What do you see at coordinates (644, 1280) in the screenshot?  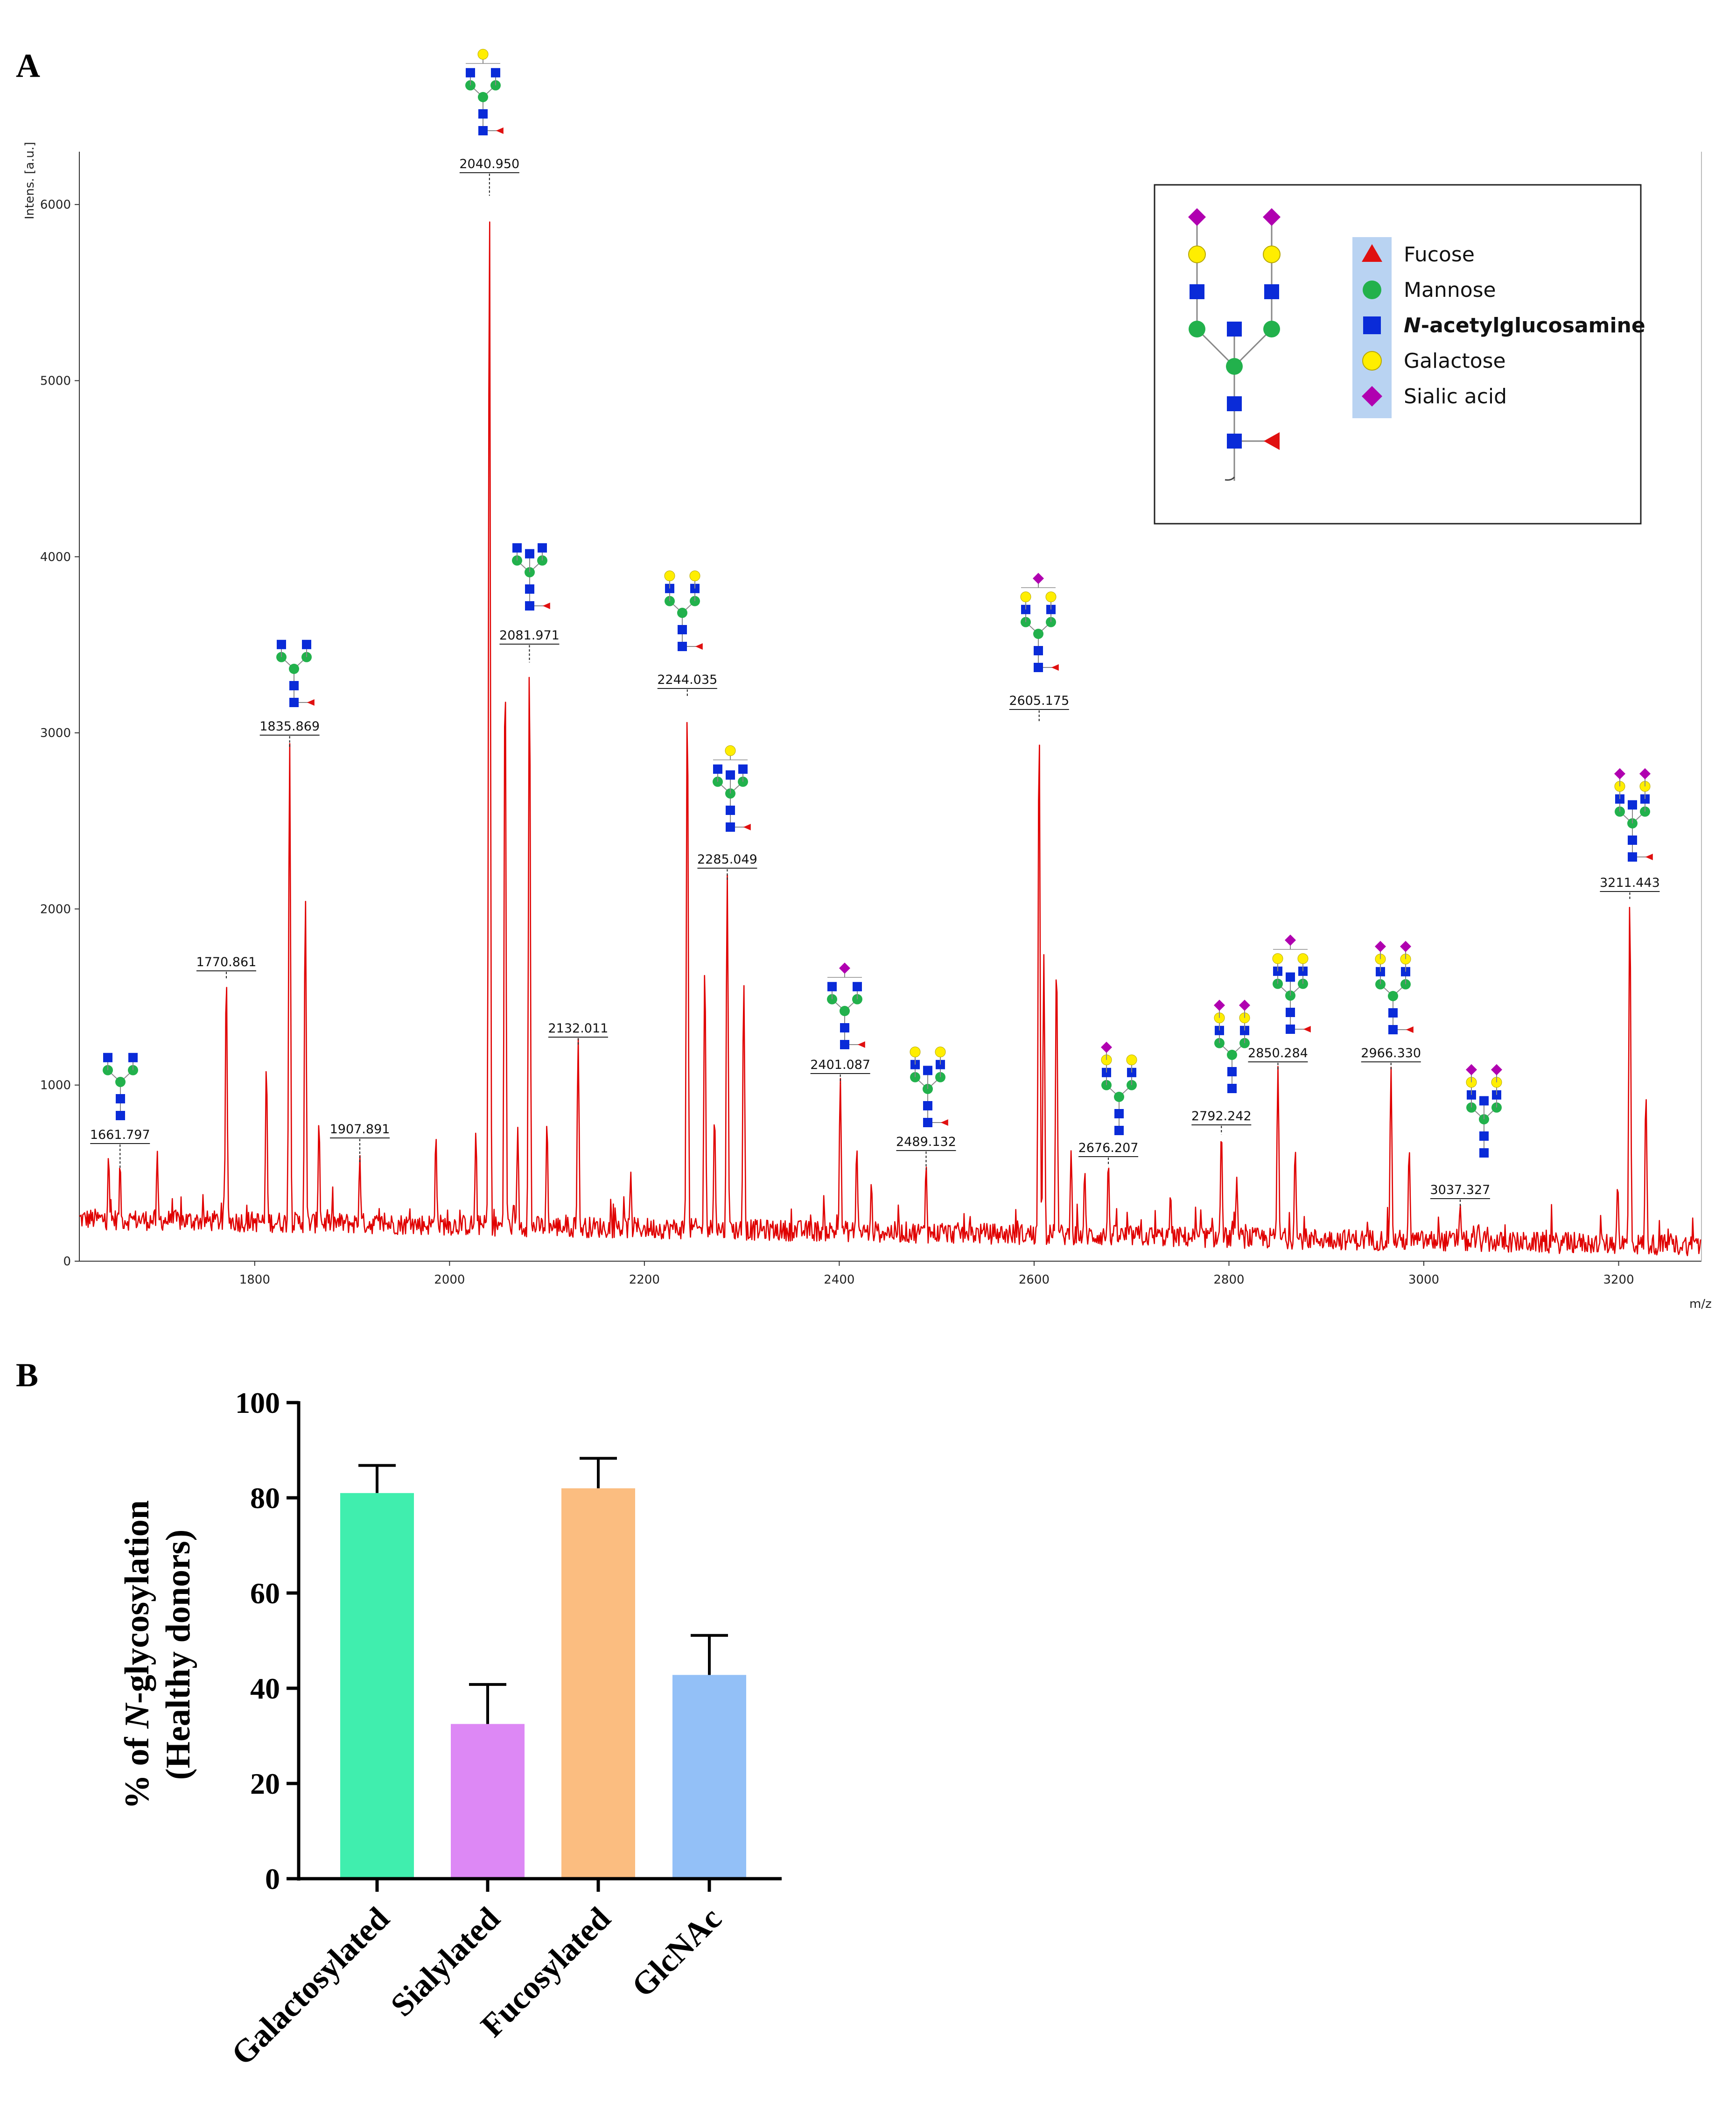 I see `ms-x-tick-label: 2200` at bounding box center [644, 1280].